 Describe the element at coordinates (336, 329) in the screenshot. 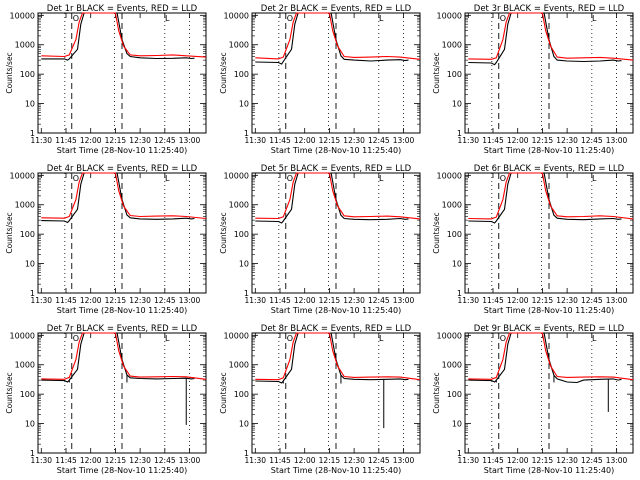

I see `panel-title: Det 8r BLACK = Events, RED = LLD` at that location.